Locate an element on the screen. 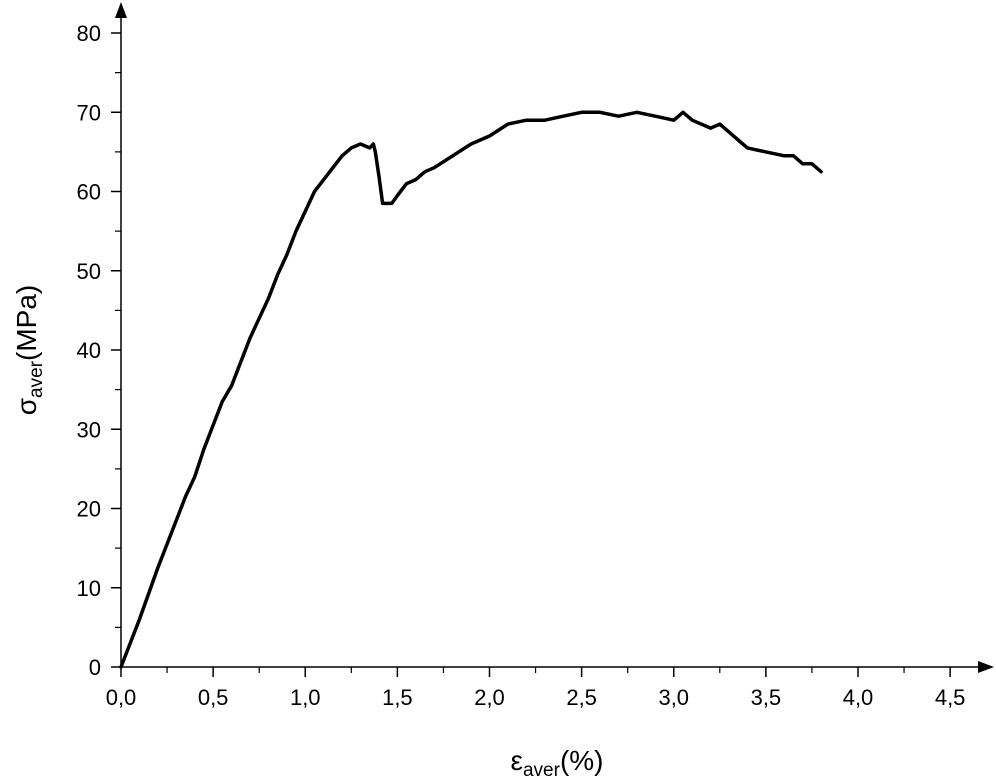 Image resolution: width=996 pixels, height=783 pixels. y-axis-title: σaver(MPa) is located at coordinates (29, 350).